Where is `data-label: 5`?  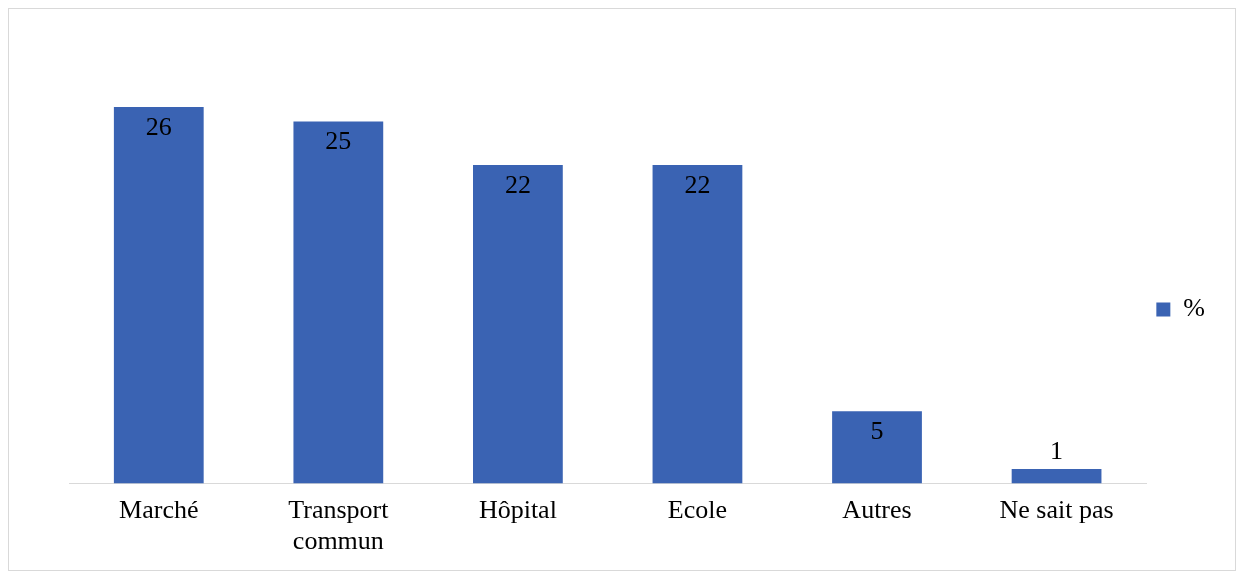
data-label: 5 is located at coordinates (877, 430).